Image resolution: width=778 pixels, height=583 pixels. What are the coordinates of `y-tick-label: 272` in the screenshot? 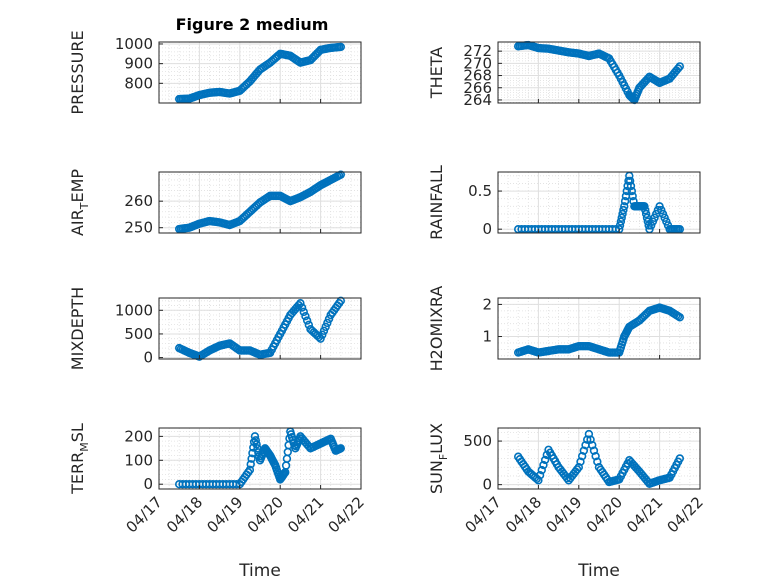 It's located at (477, 51).